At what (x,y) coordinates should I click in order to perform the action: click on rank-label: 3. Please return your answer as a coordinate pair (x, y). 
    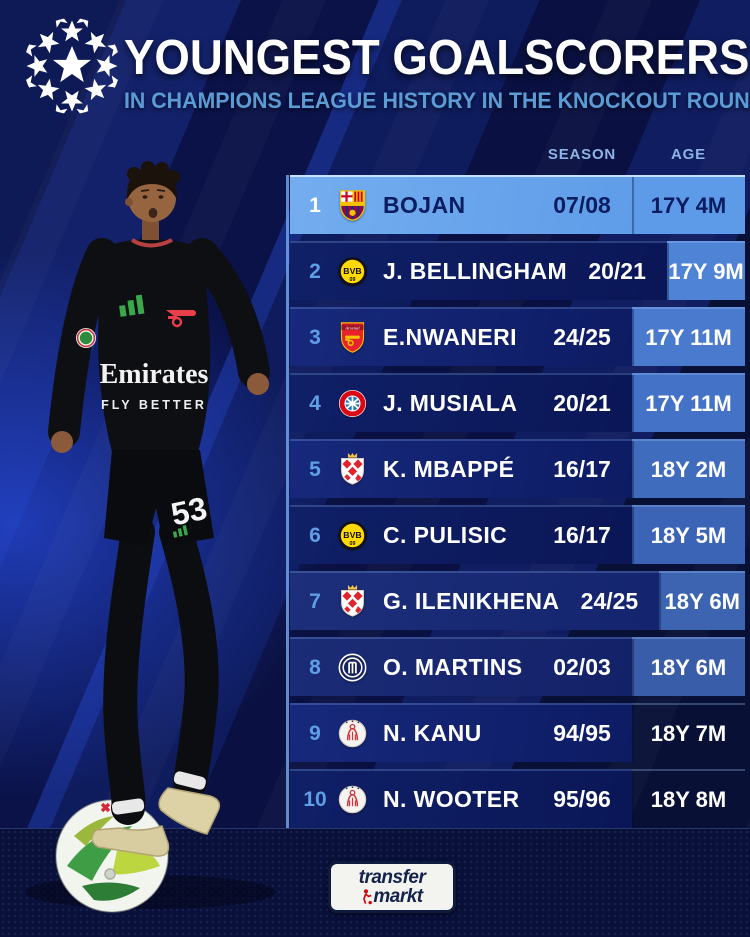
    Looking at the image, I should click on (315, 337).